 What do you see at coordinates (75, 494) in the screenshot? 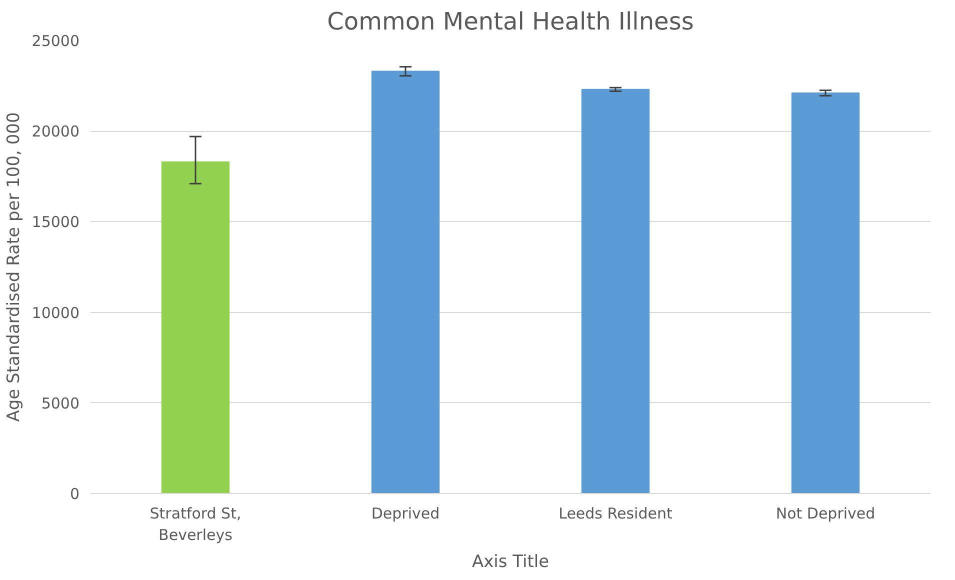
I see `y-tick-label: 0` at bounding box center [75, 494].